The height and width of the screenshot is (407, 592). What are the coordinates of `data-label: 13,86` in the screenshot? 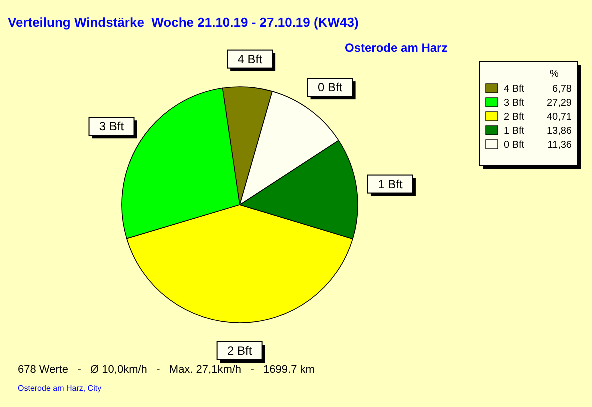 It's located at (559, 131).